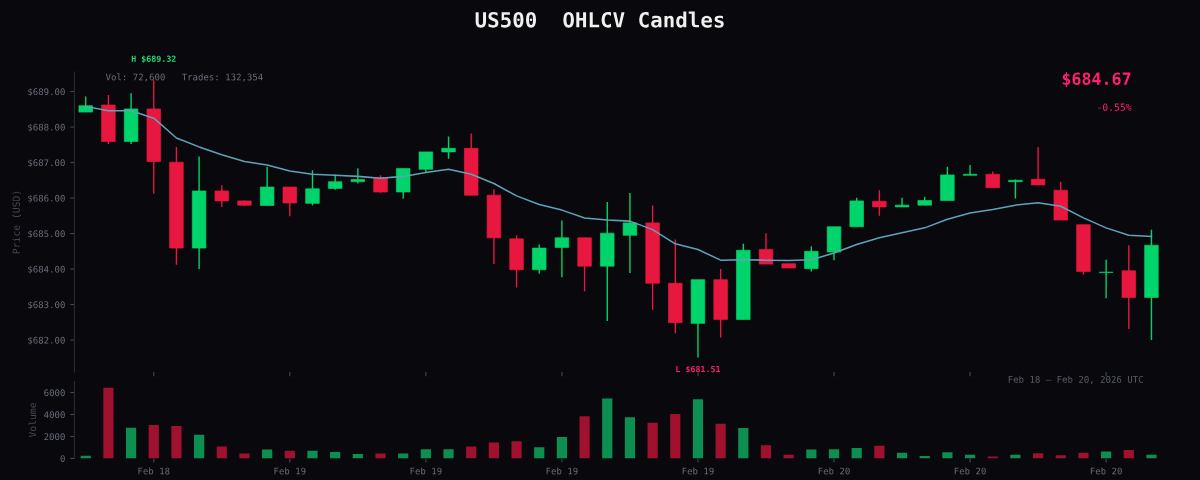 The image size is (1200, 480). What do you see at coordinates (46, 340) in the screenshot?
I see `y-tick-label: $682.00` at bounding box center [46, 340].